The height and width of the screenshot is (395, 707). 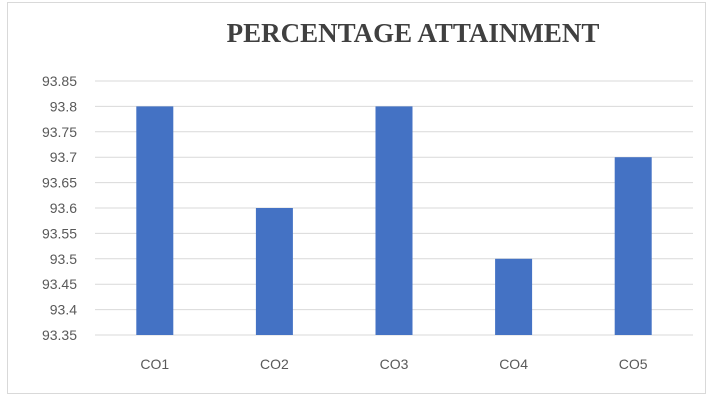 I want to click on x-axis-ticks: CO1 CO2 CO3 CO4 CO5, so click(x=393, y=364).